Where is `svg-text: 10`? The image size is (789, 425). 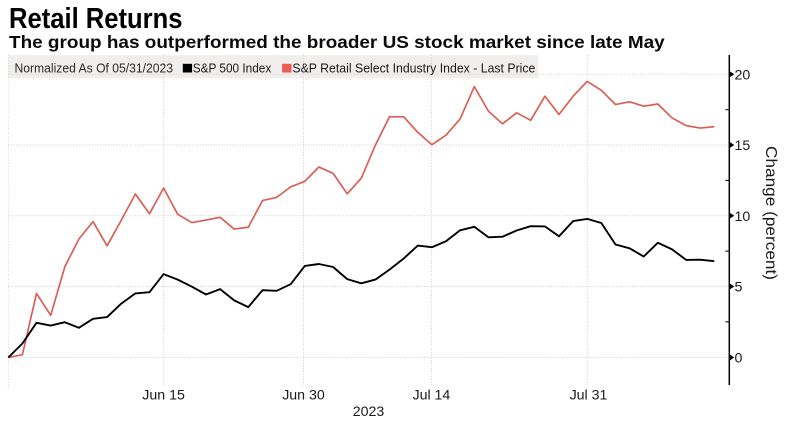
svg-text: 10 is located at coordinates (743, 217).